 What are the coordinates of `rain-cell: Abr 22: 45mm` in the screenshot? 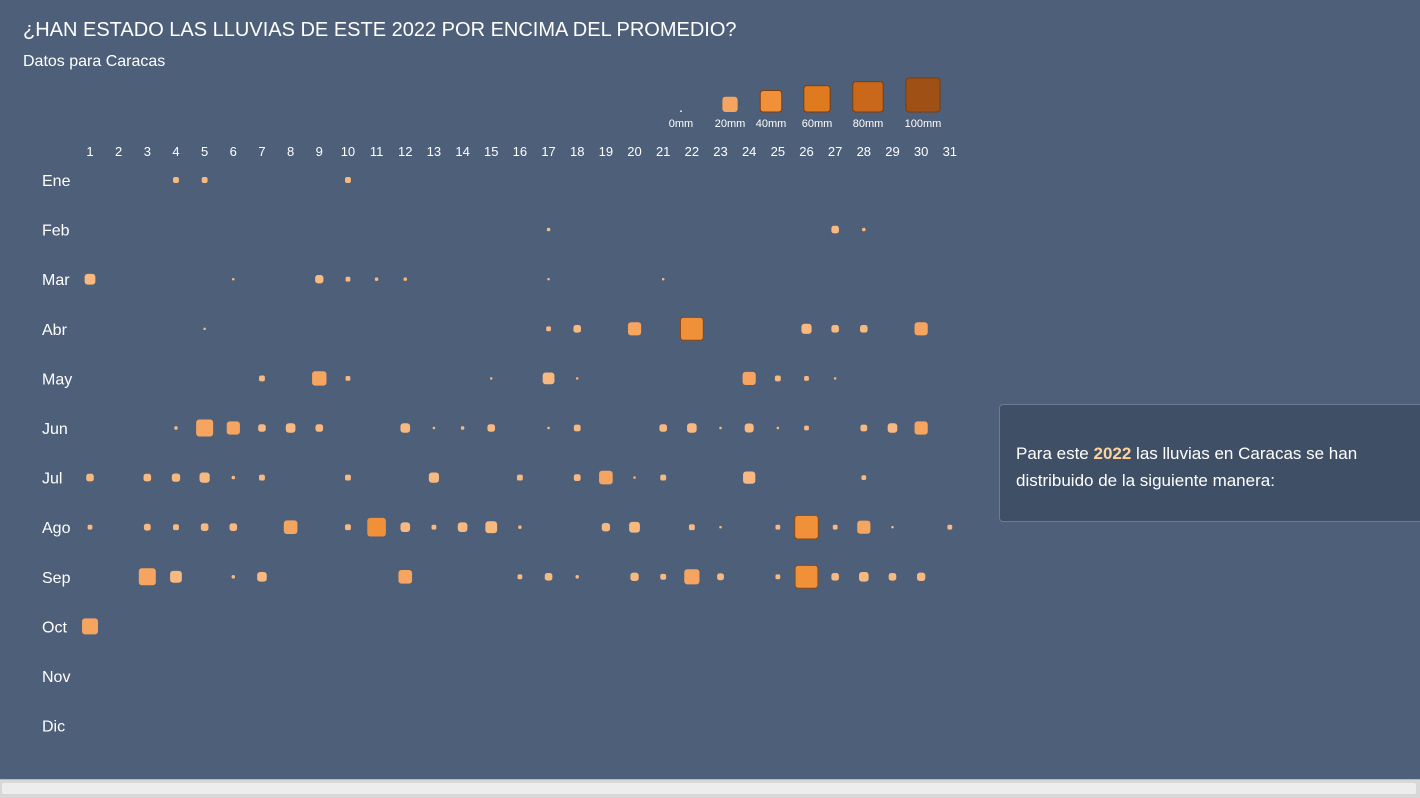 It's located at (691, 328).